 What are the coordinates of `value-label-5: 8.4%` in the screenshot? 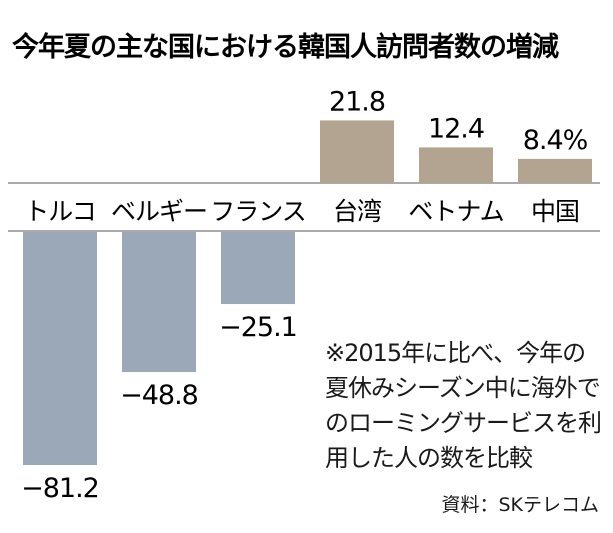 It's located at (555, 140).